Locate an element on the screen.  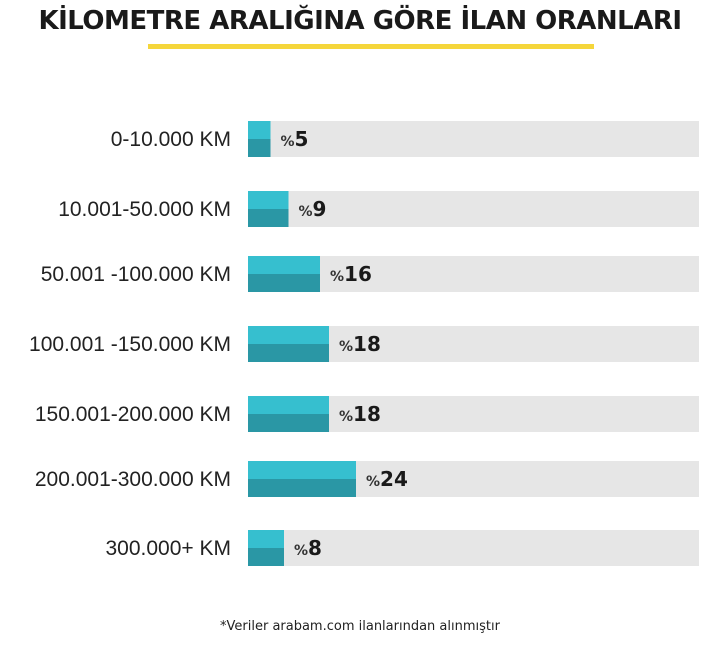
percent-value: 16 is located at coordinates (358, 274).